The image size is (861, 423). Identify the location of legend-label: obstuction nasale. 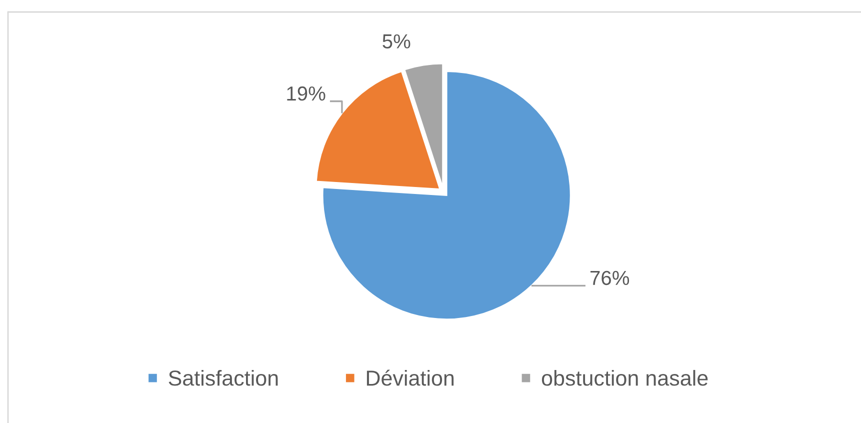
(625, 378).